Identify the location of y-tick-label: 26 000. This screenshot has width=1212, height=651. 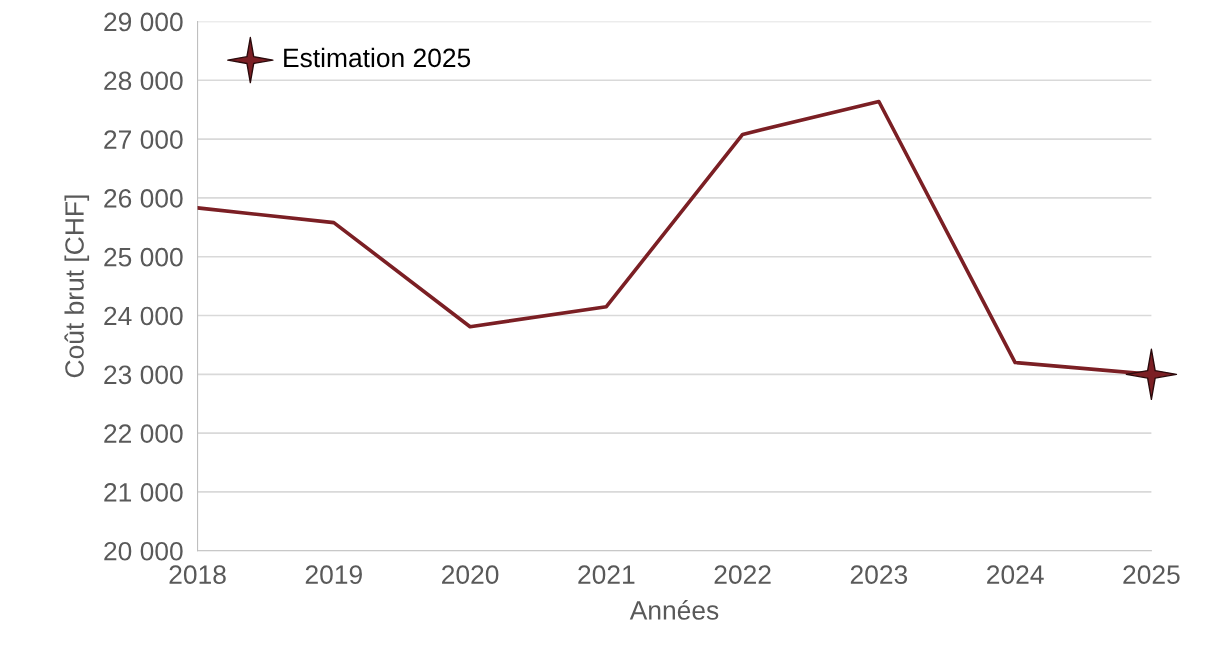
(143, 198).